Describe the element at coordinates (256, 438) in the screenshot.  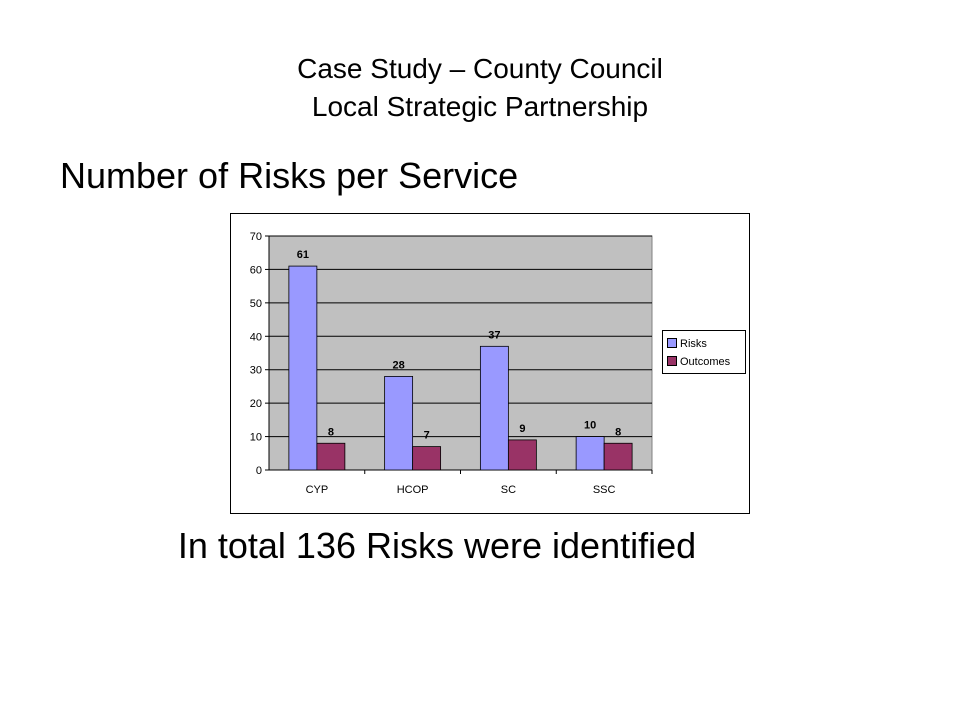
I see `y-tick-label: 10` at that location.